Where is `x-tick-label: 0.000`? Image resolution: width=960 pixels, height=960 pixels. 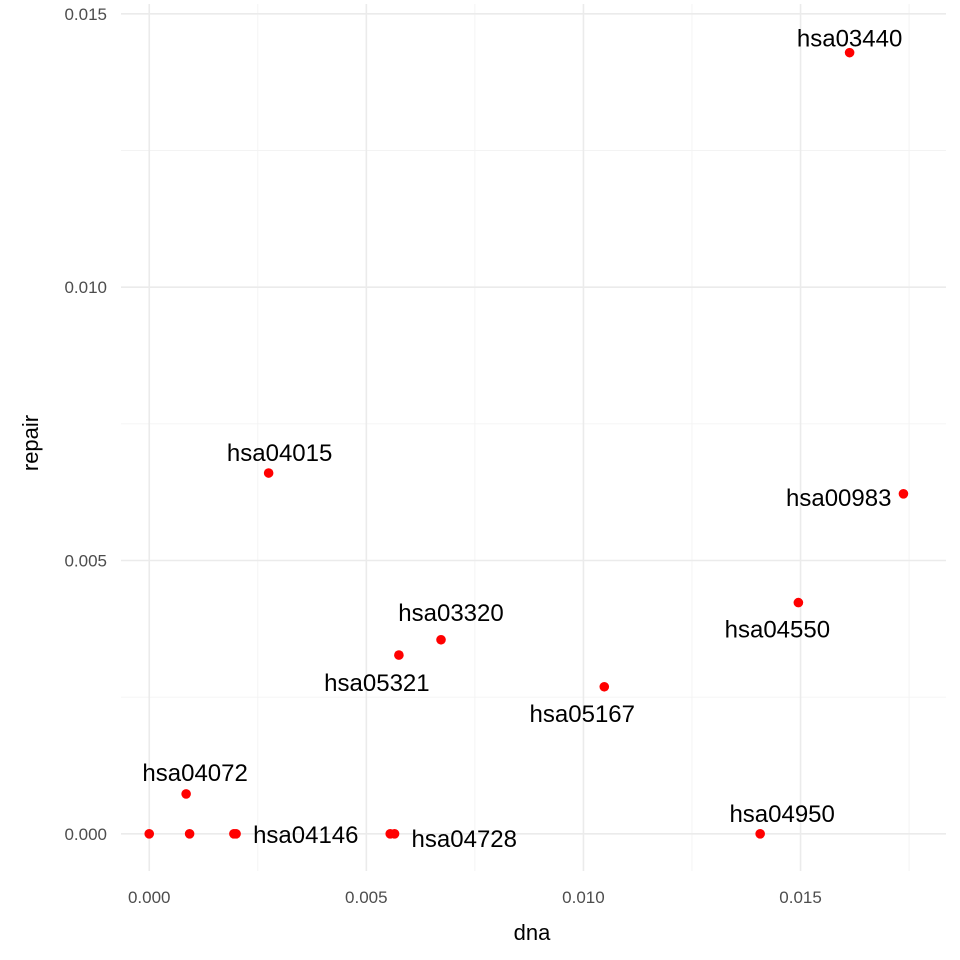 x-tick-label: 0.000 is located at coordinates (149, 897).